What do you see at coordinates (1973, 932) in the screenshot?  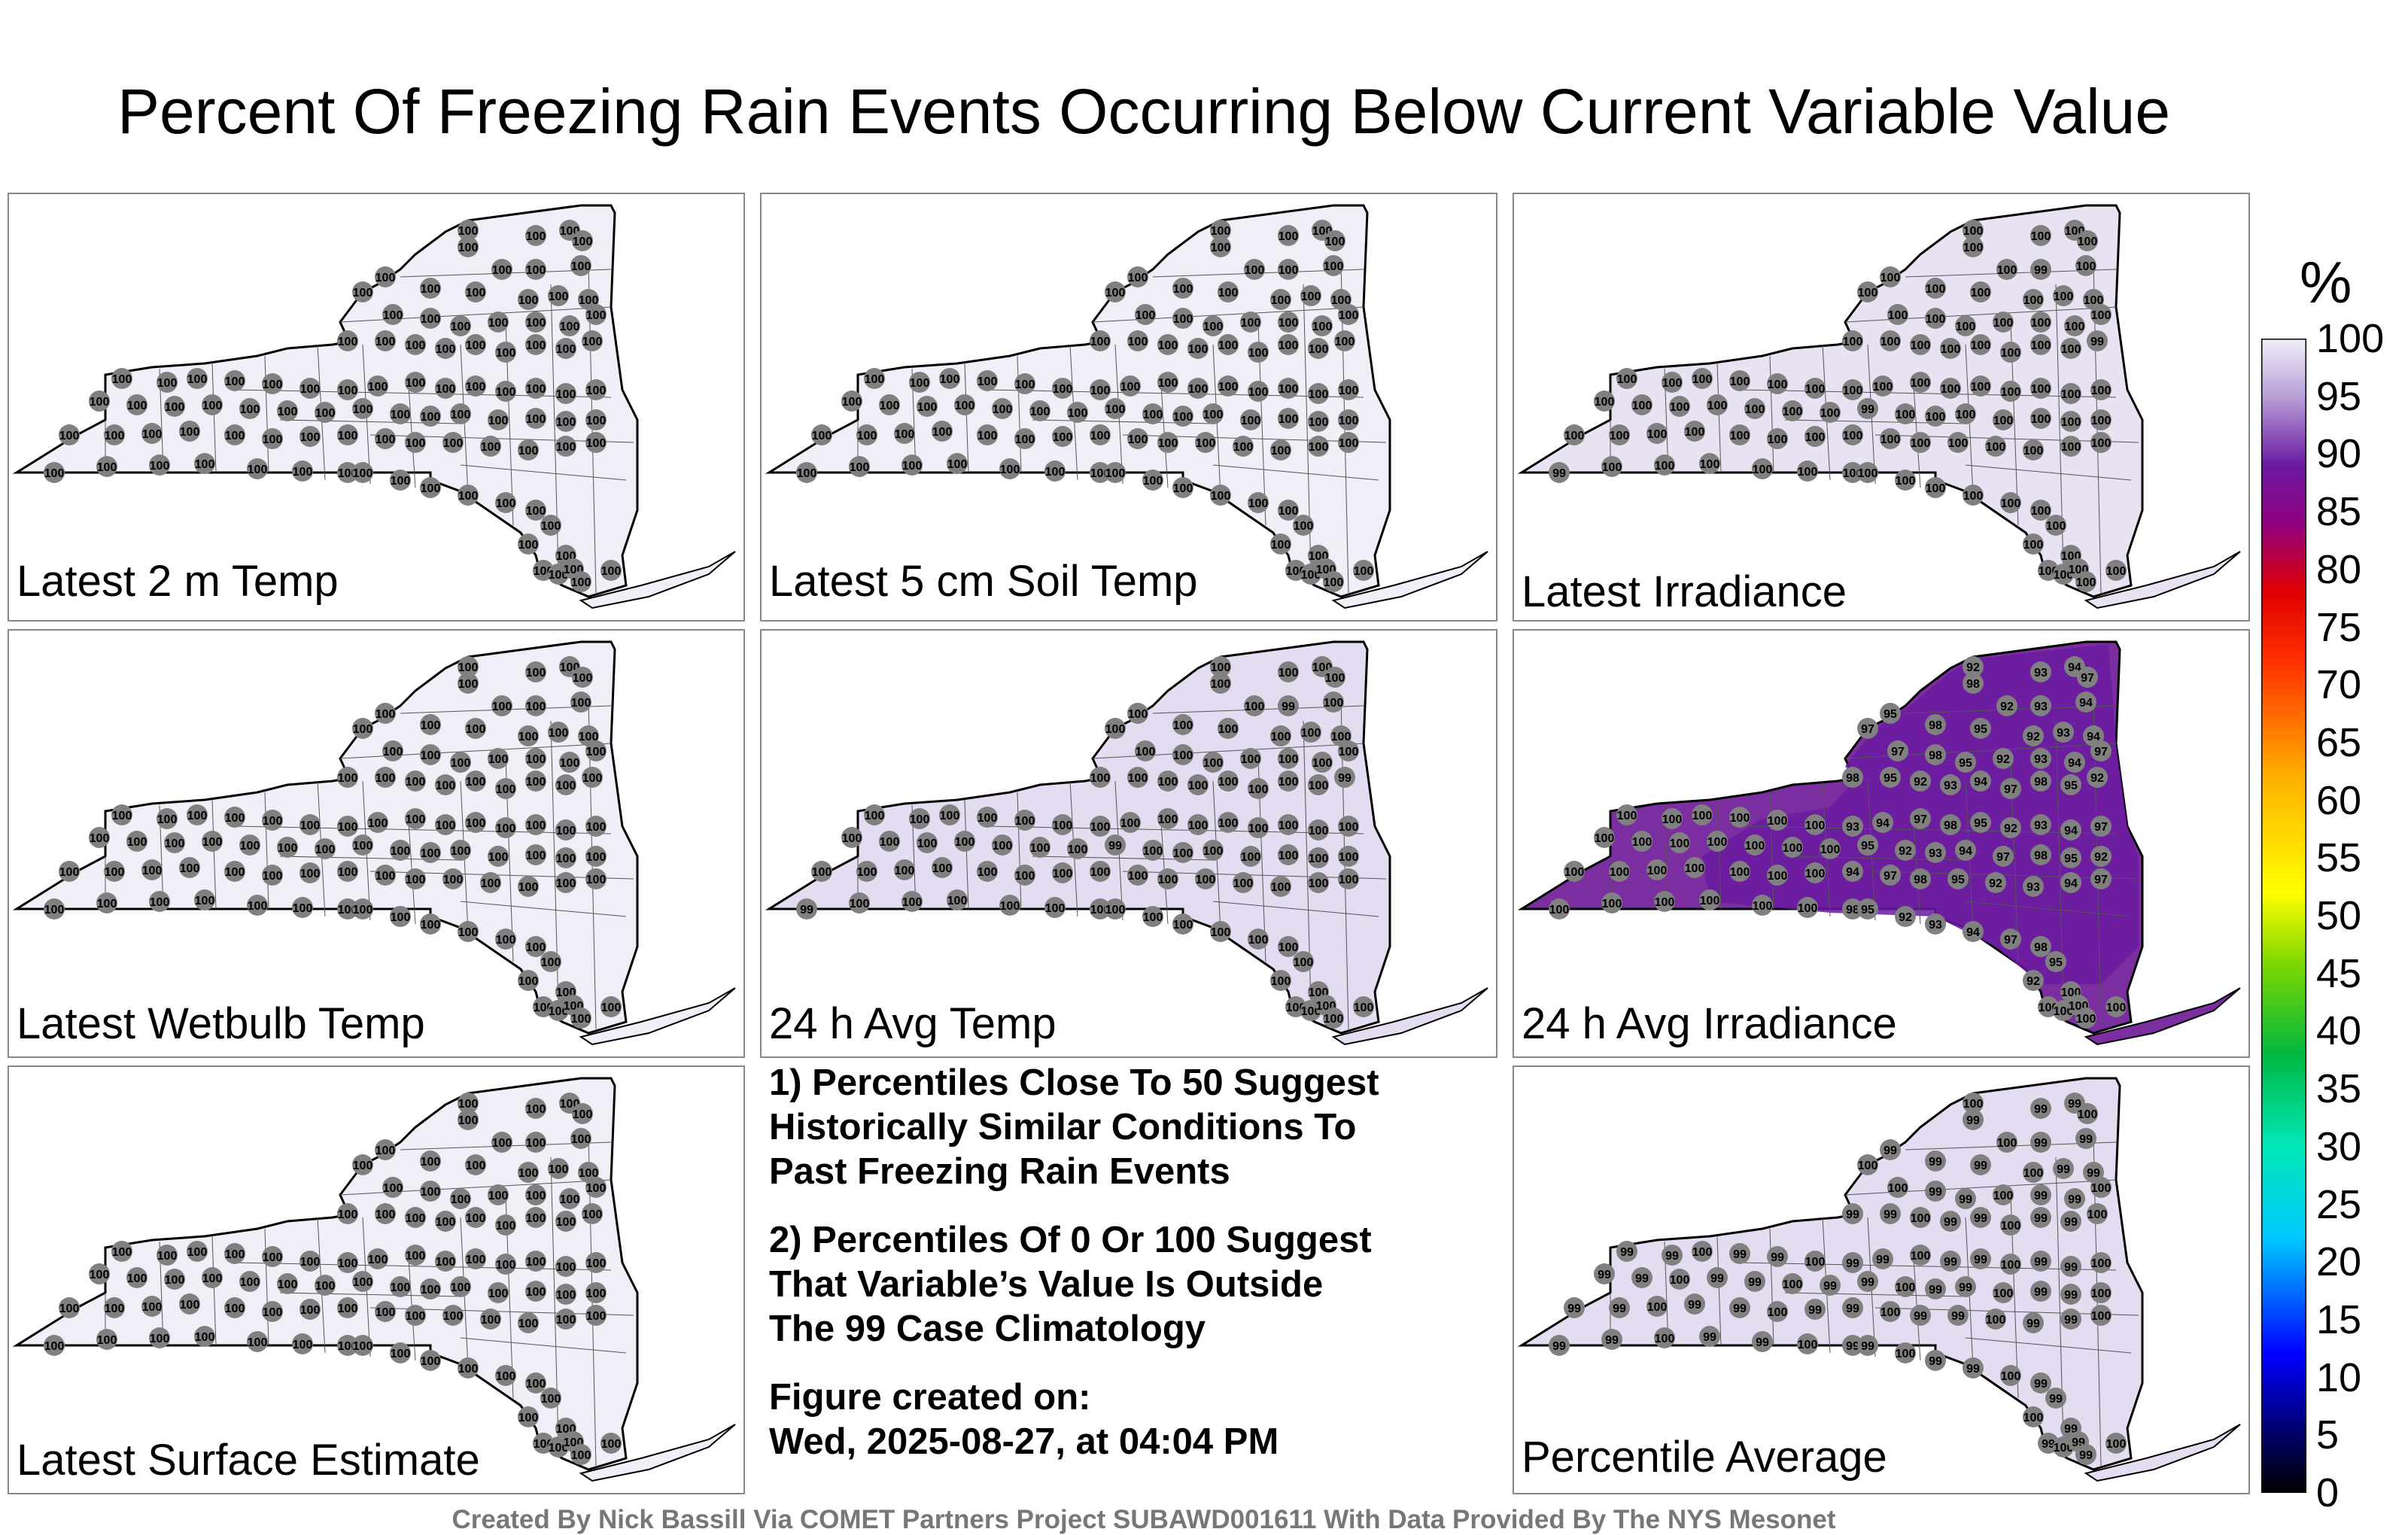 I see `station-value: 94` at bounding box center [1973, 932].